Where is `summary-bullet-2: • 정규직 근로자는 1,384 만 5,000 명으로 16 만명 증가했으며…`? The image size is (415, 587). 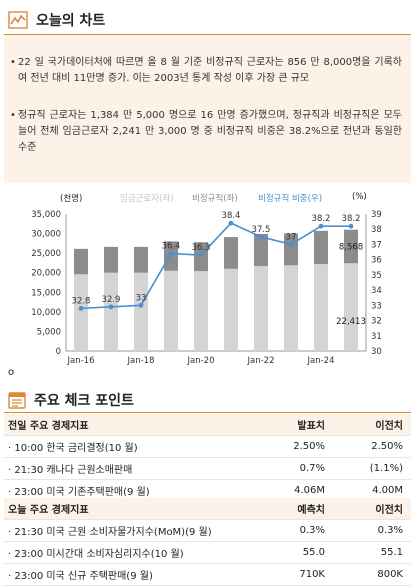 summary-bullet-2: • 정규직 근로자는 1,384 만 5,000 명으로 16 만명 증가했으며… is located at coordinates (206, 132).